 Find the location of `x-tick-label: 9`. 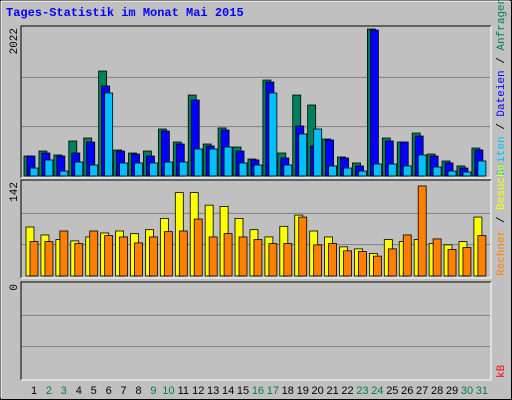

x-tick-label: 9 is located at coordinates (153, 391).